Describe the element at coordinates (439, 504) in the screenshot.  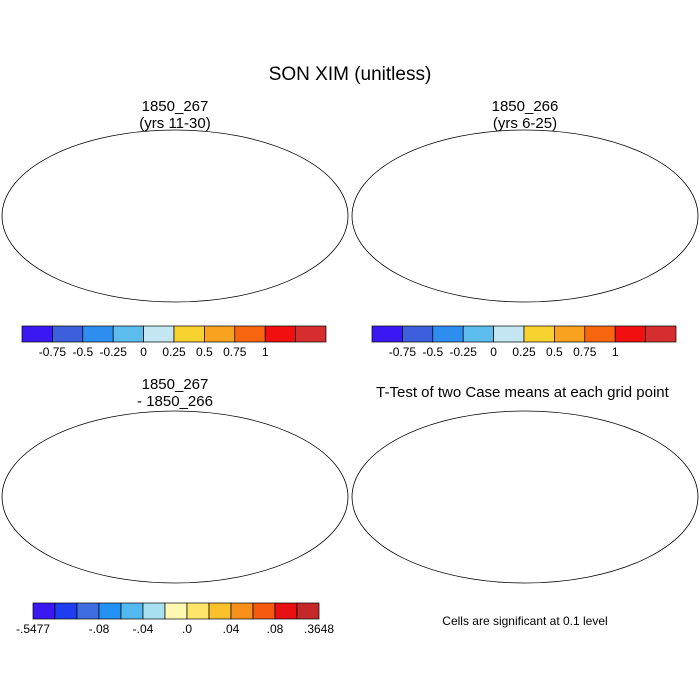
I see `ca-outline` at that location.